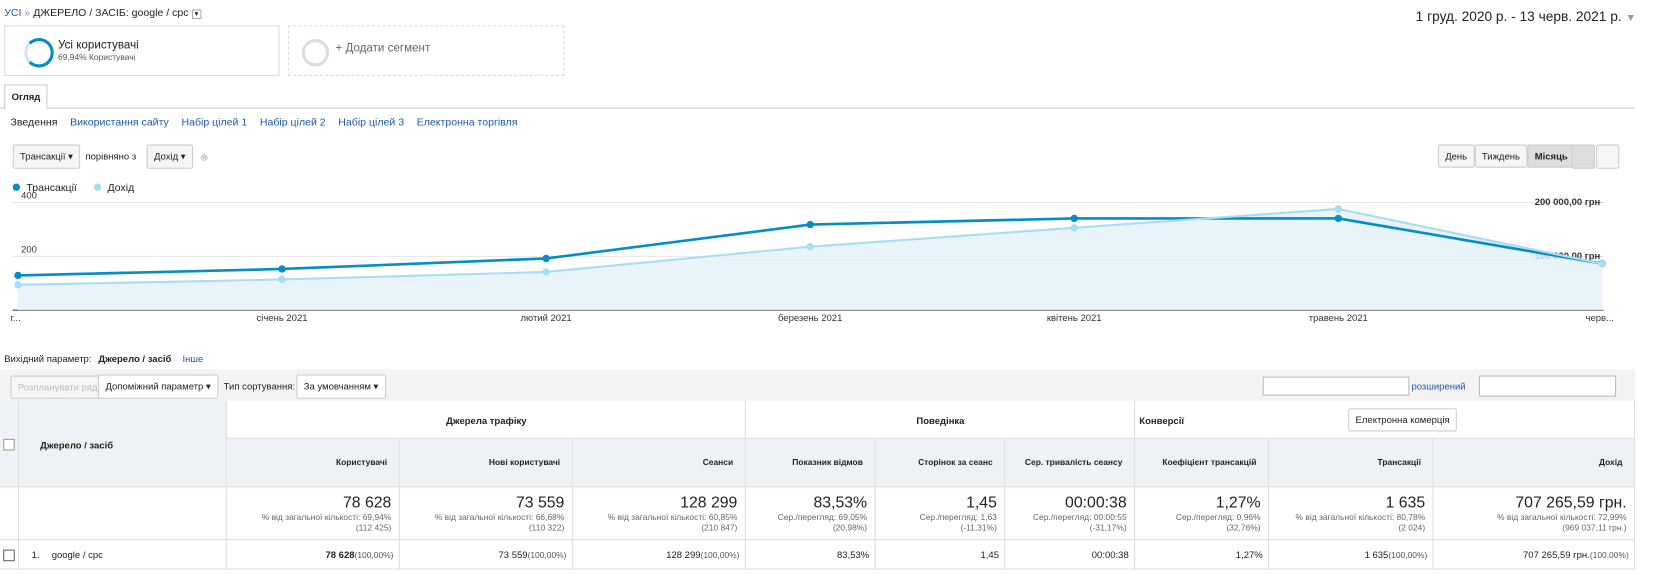  Describe the element at coordinates (77, 445) in the screenshot. I see `dimension-header: Джерело / засіб` at that location.